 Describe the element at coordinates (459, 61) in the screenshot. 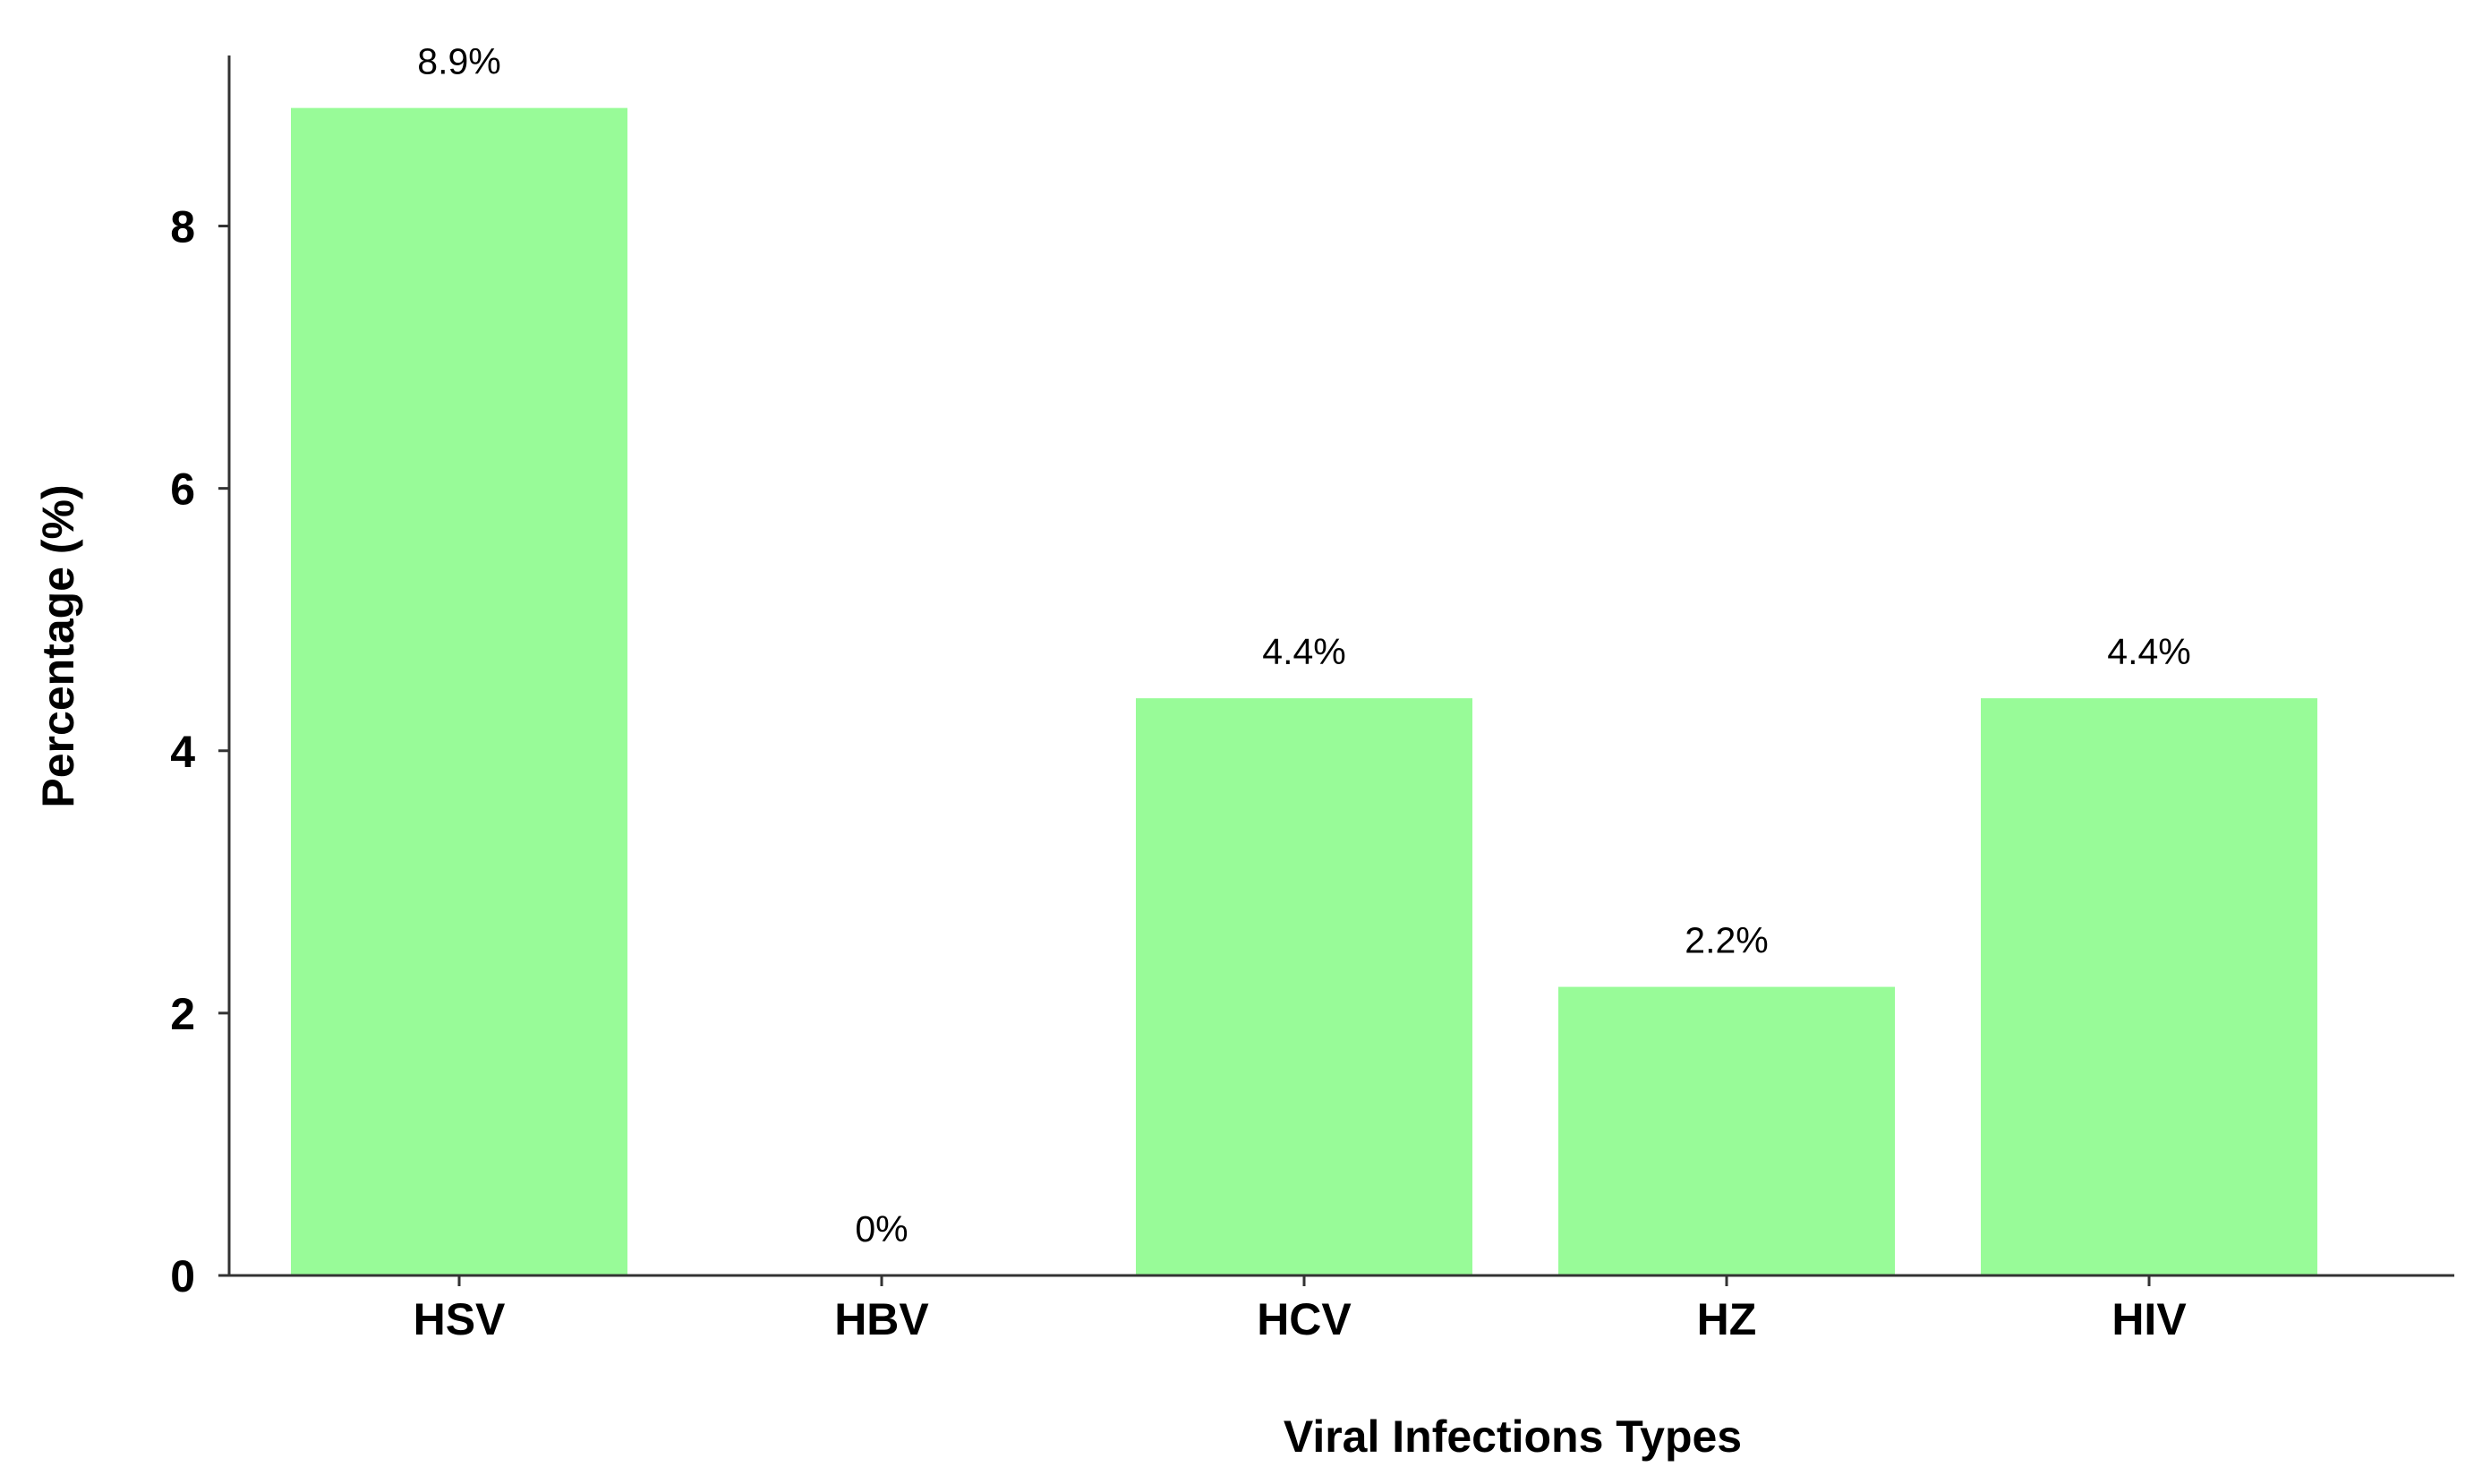

I see `data-label-hsv: 8.9%` at that location.